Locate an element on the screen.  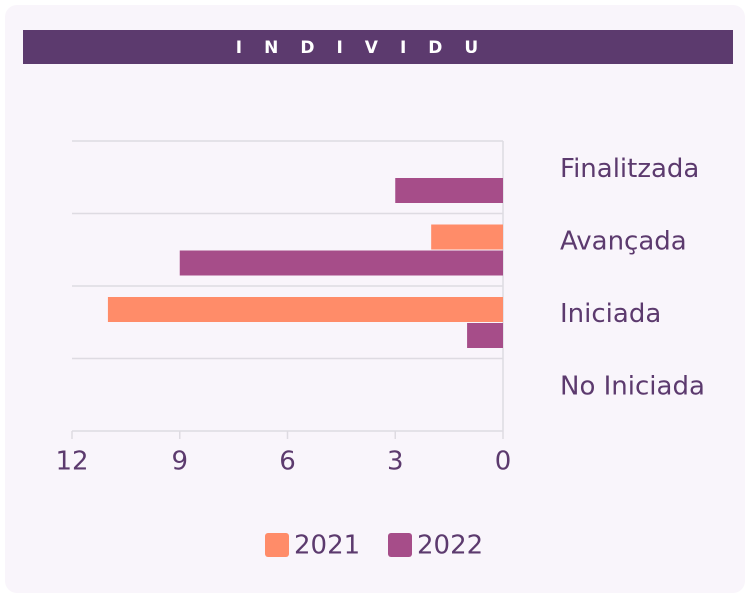
x-tick-label: 0 is located at coordinates (503, 462).